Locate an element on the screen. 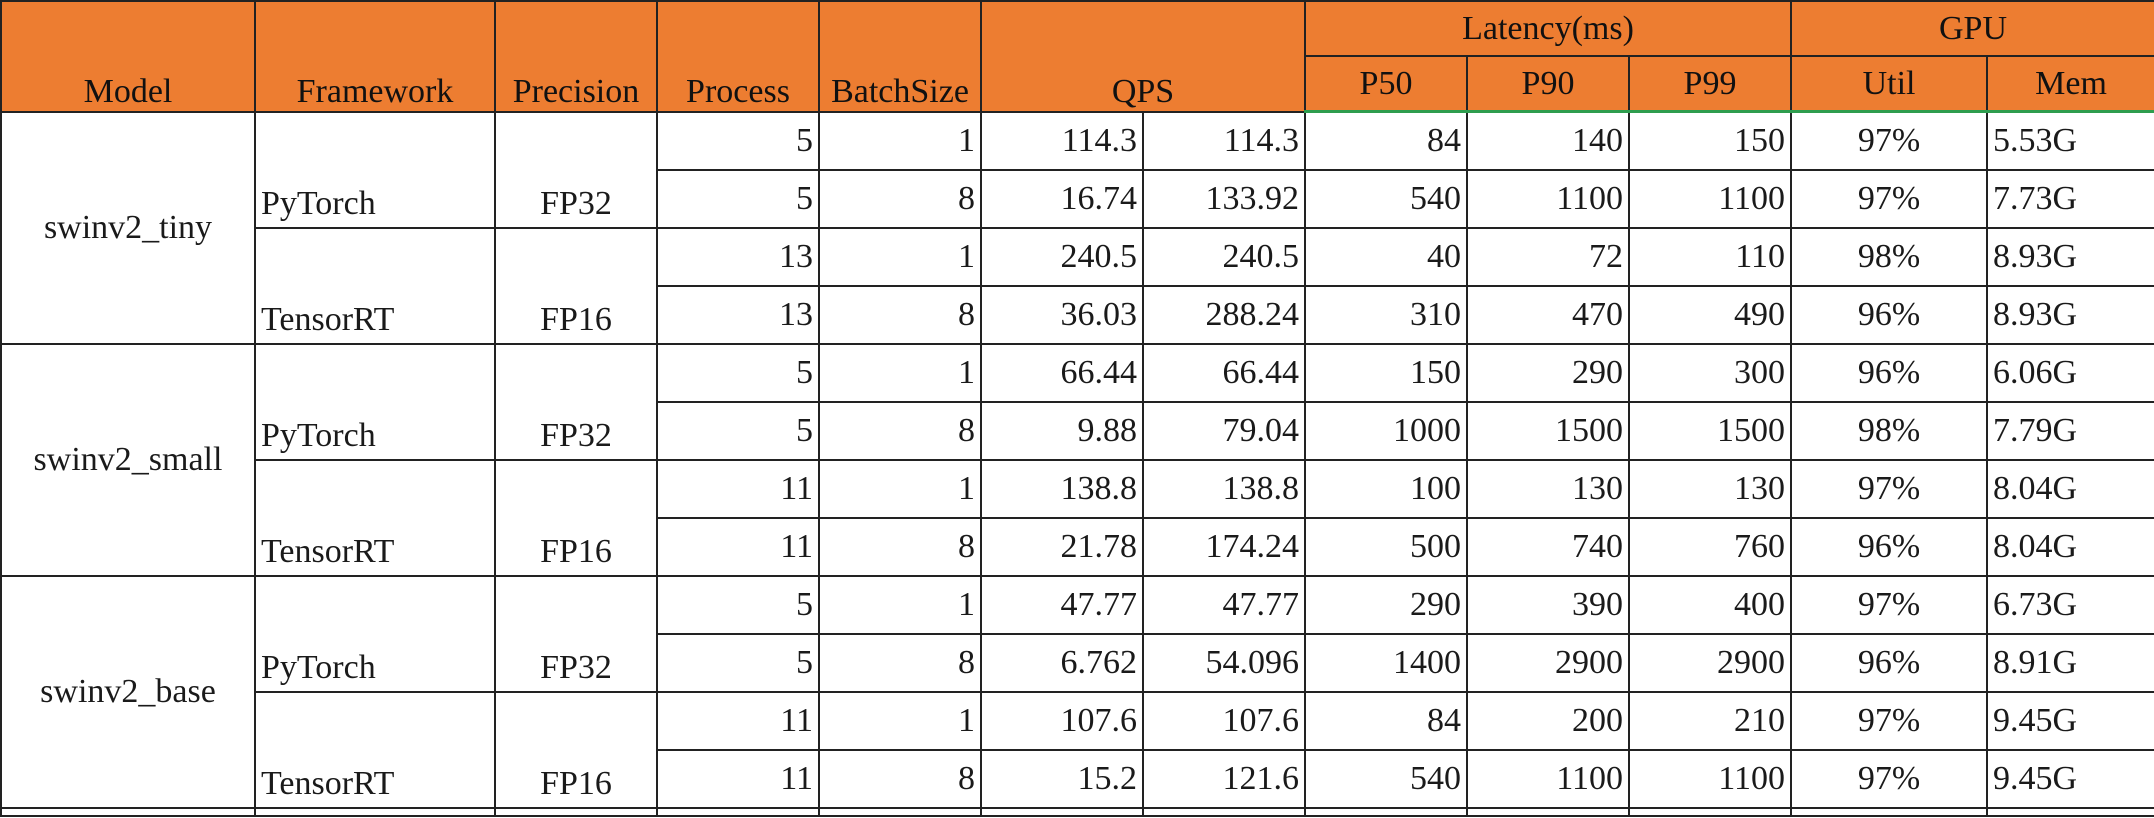 Image resolution: width=2154 pixels, height=818 pixels. p90-cell: 200 is located at coordinates (1548, 721).